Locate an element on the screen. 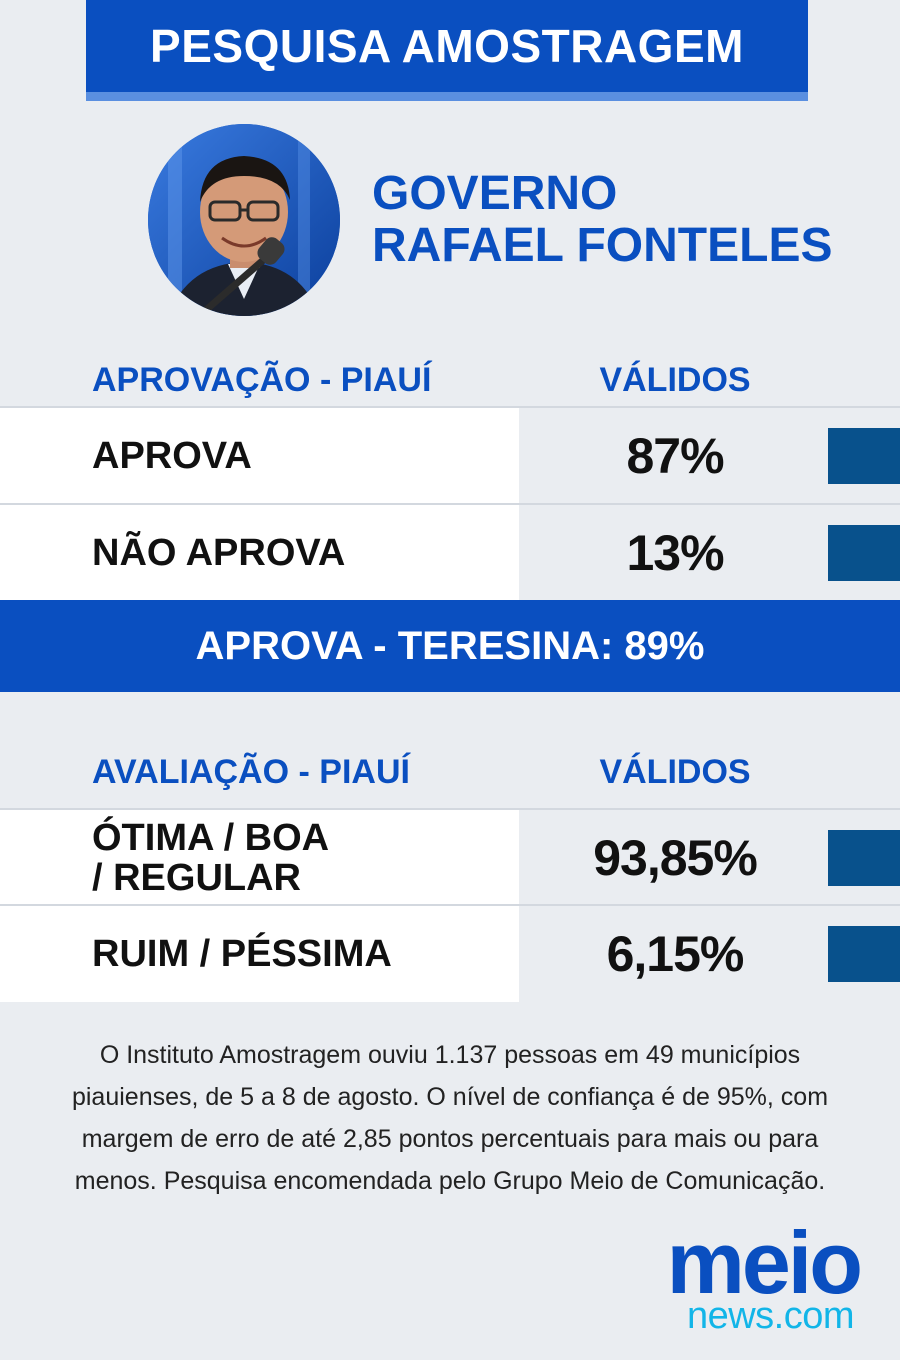  government-title: GOVERNO RAFAEL FONTELES is located at coordinates (602, 220).